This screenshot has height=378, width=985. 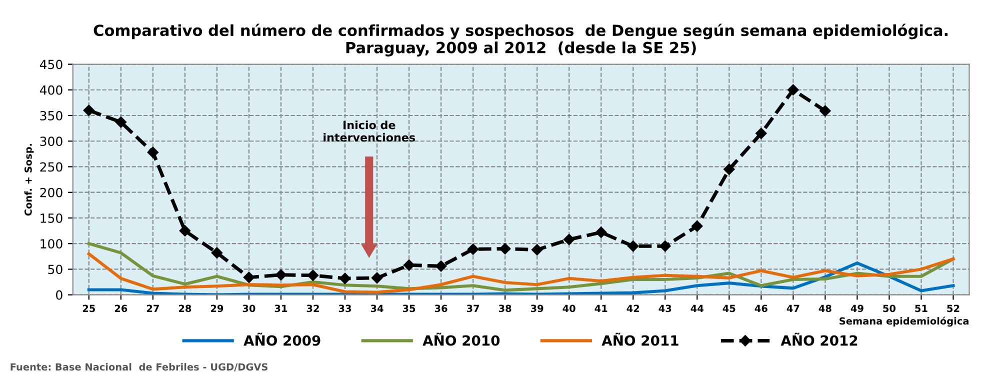 I want to click on x-tick-label: 42, so click(x=633, y=308).